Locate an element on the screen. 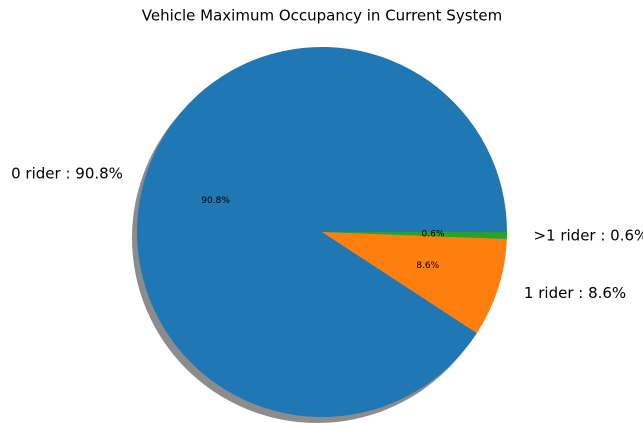  slice-label: 1 rider : 8.6% is located at coordinates (575, 293).